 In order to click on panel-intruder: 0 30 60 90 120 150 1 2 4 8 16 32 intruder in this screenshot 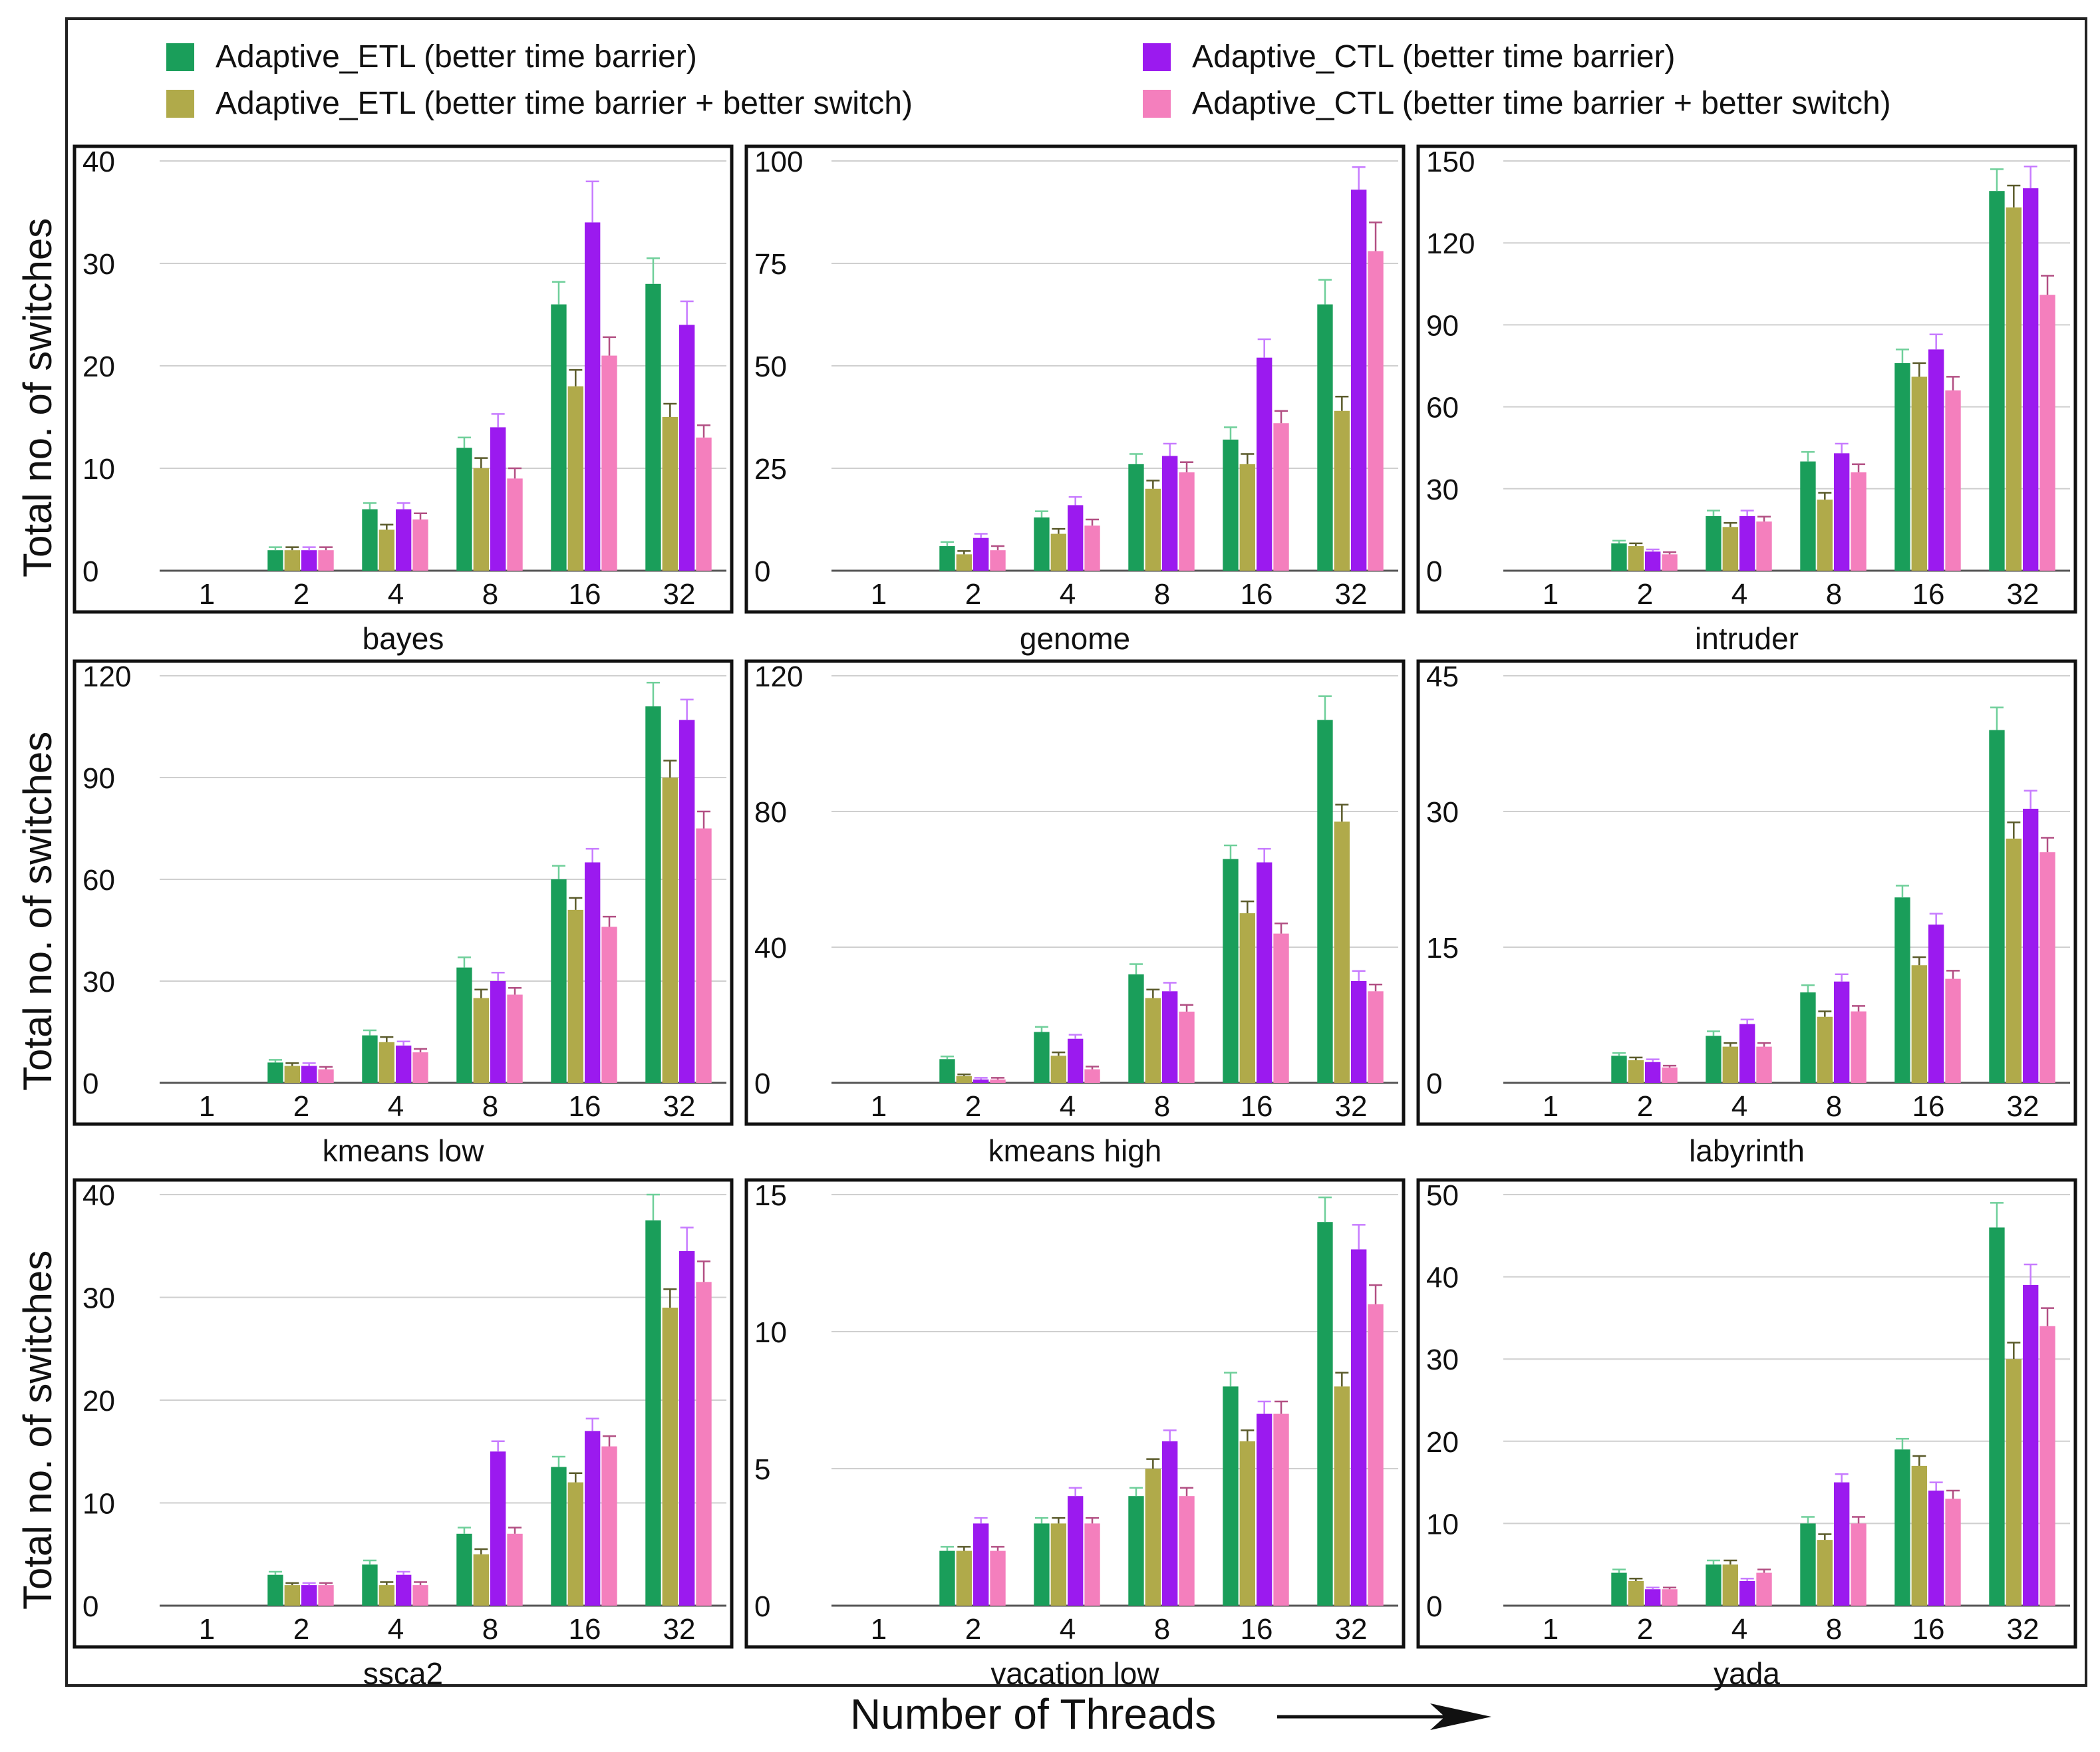, I will do `click(1746, 400)`.